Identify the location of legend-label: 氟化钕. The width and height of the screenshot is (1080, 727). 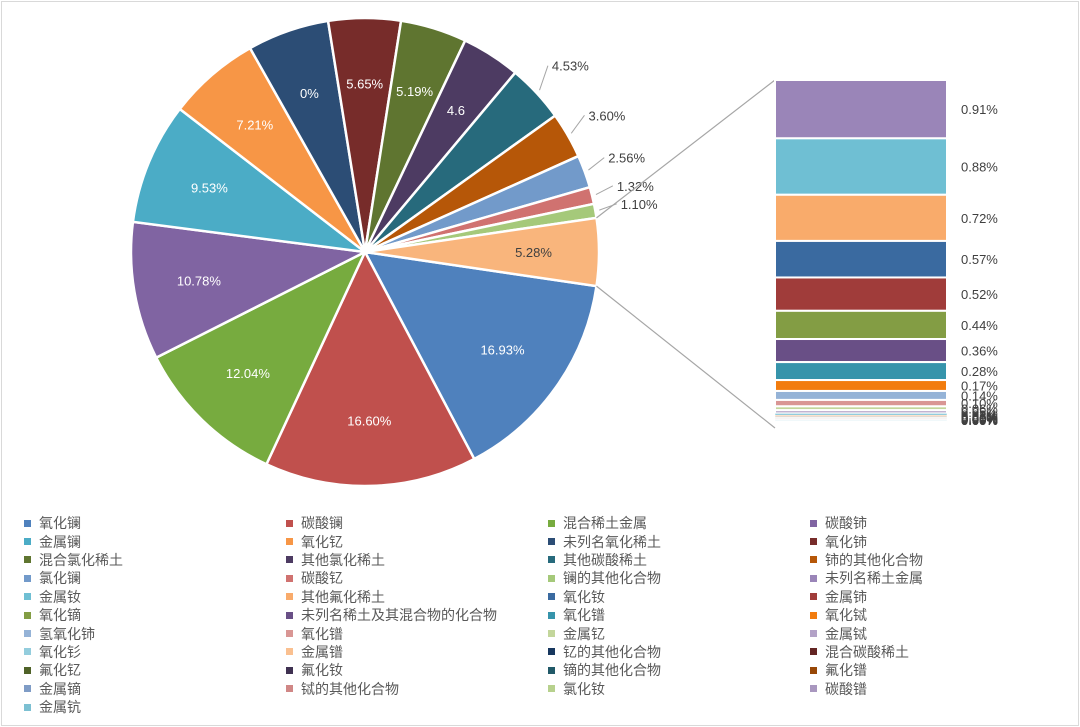
(322, 671).